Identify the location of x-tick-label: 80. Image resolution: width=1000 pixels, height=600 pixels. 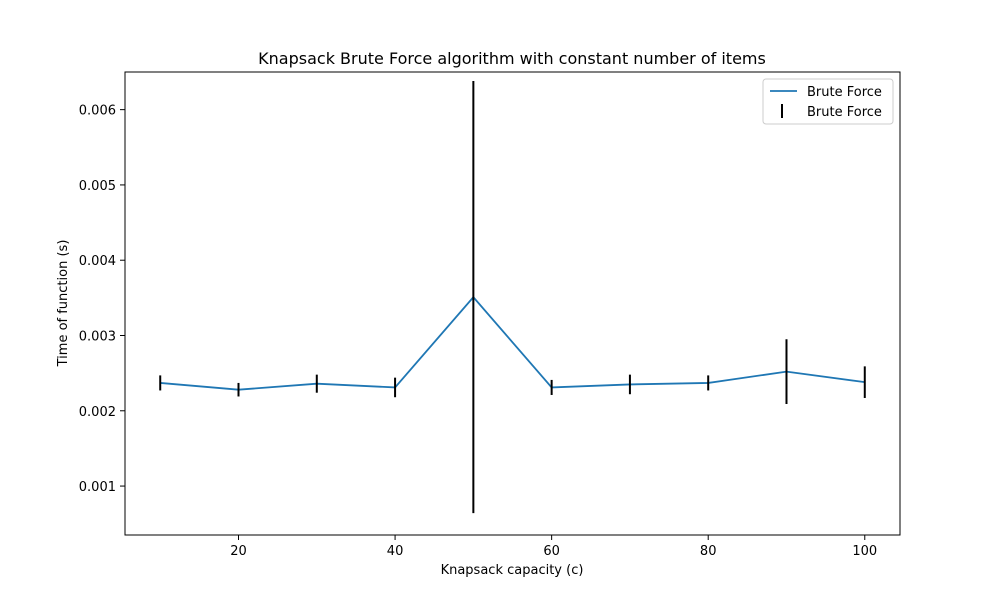
(708, 551).